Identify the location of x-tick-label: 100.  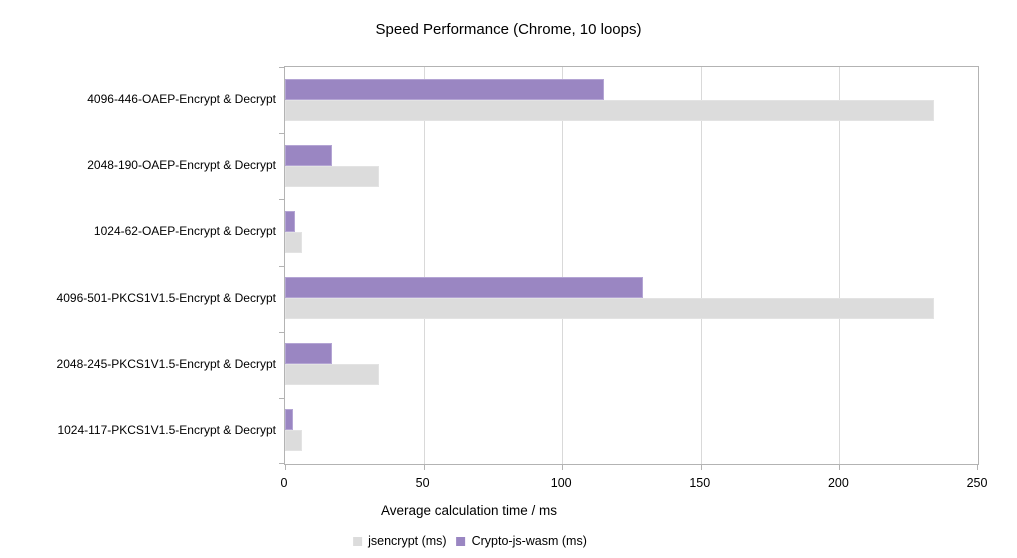
(561, 483).